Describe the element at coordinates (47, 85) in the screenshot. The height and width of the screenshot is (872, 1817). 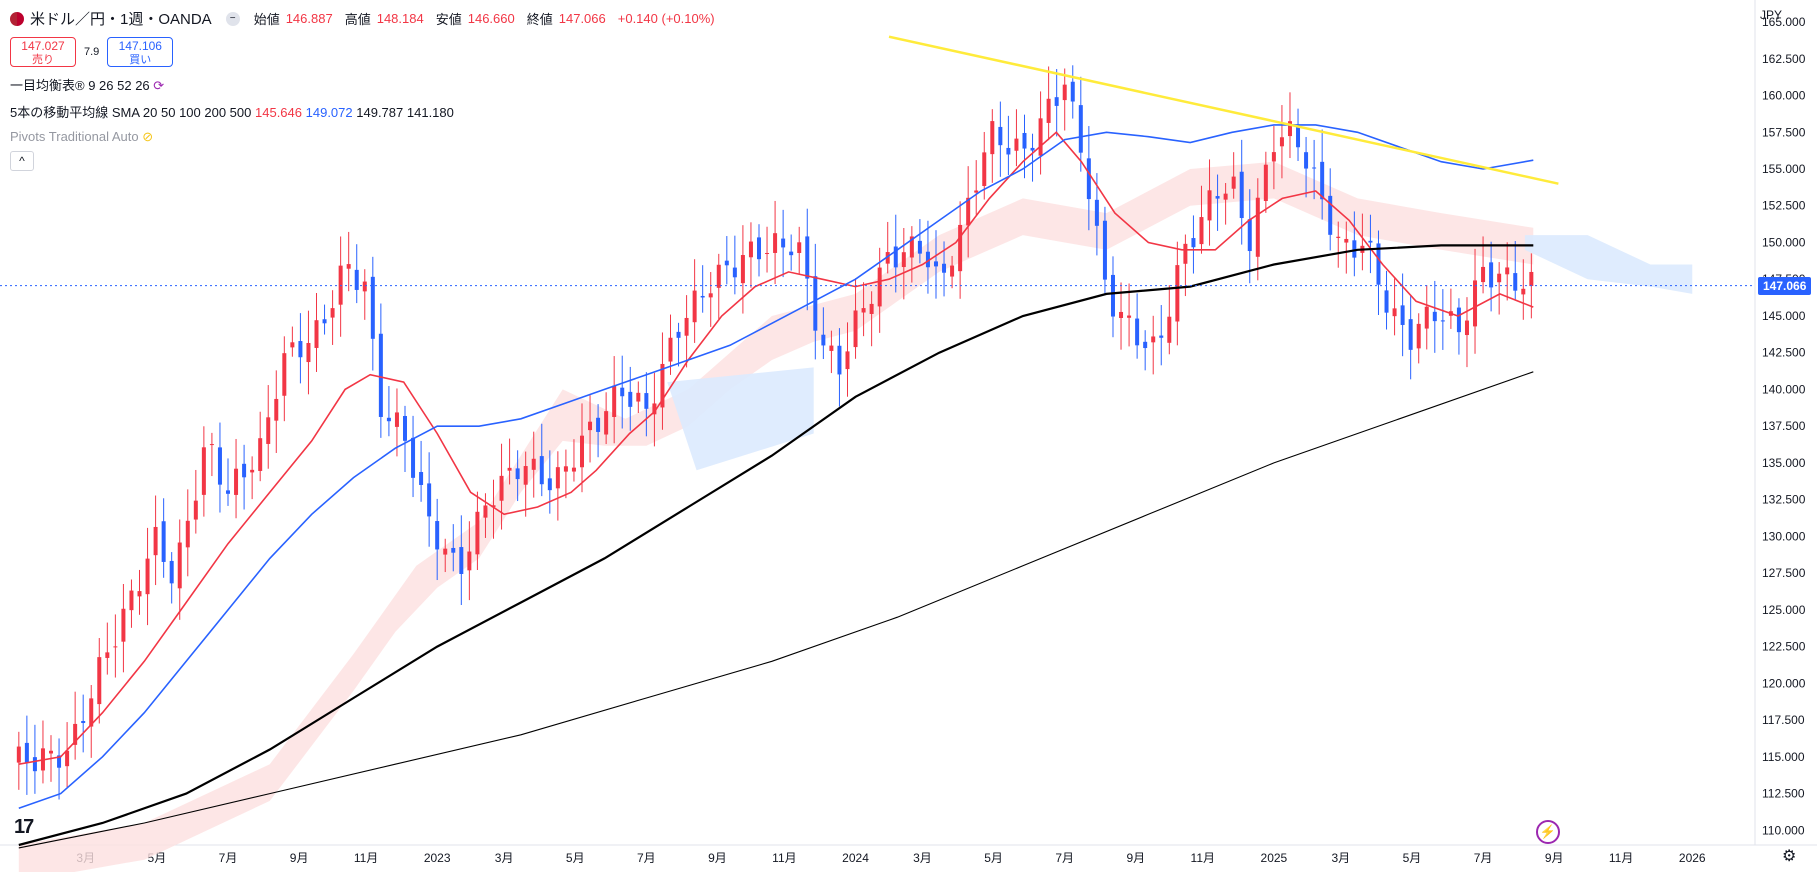
I see `ichimoku-name: 一目均衡表®` at that location.